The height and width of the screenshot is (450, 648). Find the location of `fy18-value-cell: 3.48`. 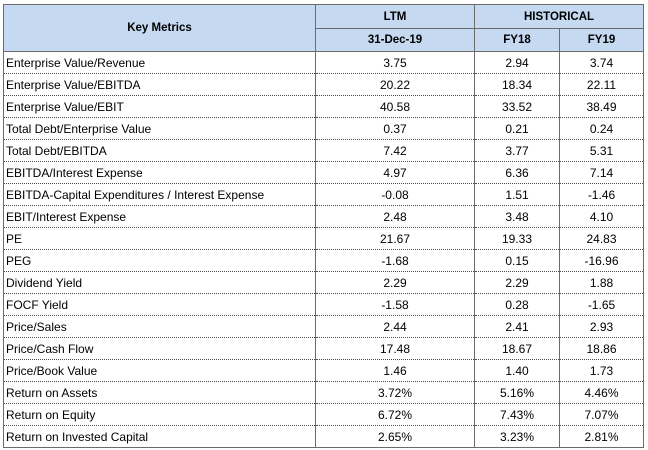

fy18-value-cell: 3.48 is located at coordinates (517, 216).